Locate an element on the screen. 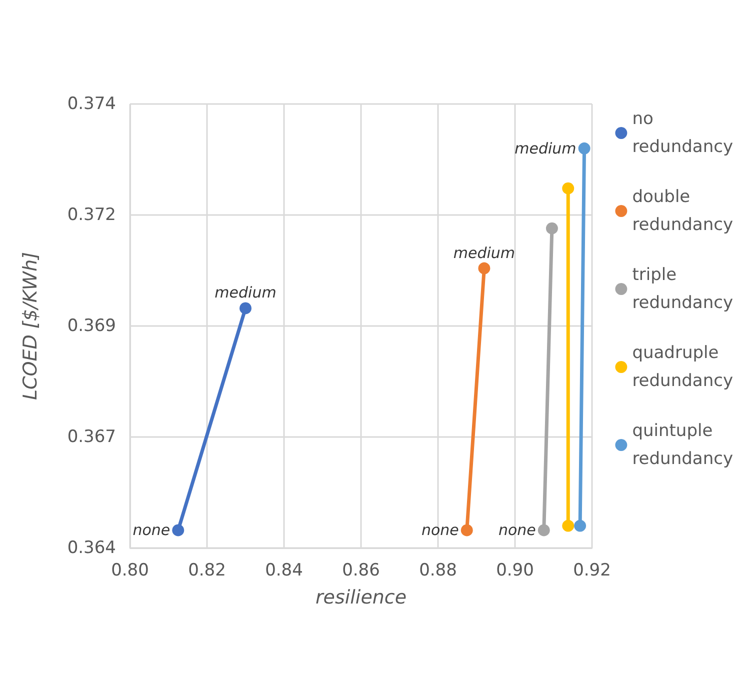 The width and height of the screenshot is (738, 673). y-tick-label: 0.369 is located at coordinates (91, 326).